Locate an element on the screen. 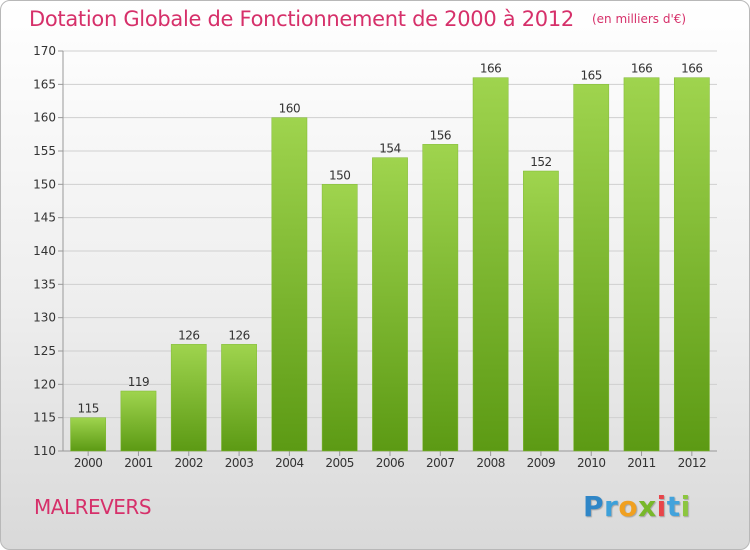 The width and height of the screenshot is (750, 550). y-tick-label: 140 is located at coordinates (44, 251).